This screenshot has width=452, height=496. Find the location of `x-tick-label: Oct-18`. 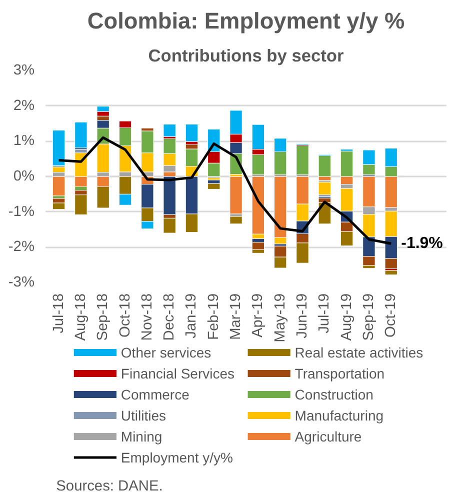

x-tick-label: Oct-18 is located at coordinates (125, 316).